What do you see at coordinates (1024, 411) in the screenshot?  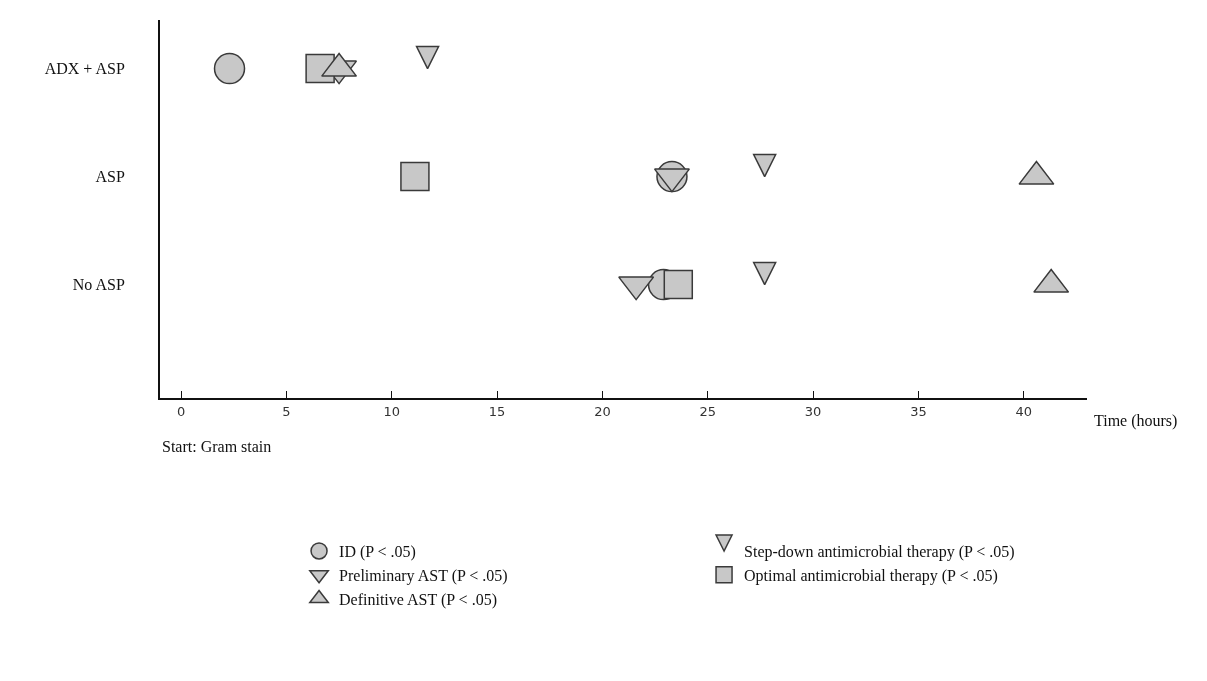 I see `x-tick-label: 40` at bounding box center [1024, 411].